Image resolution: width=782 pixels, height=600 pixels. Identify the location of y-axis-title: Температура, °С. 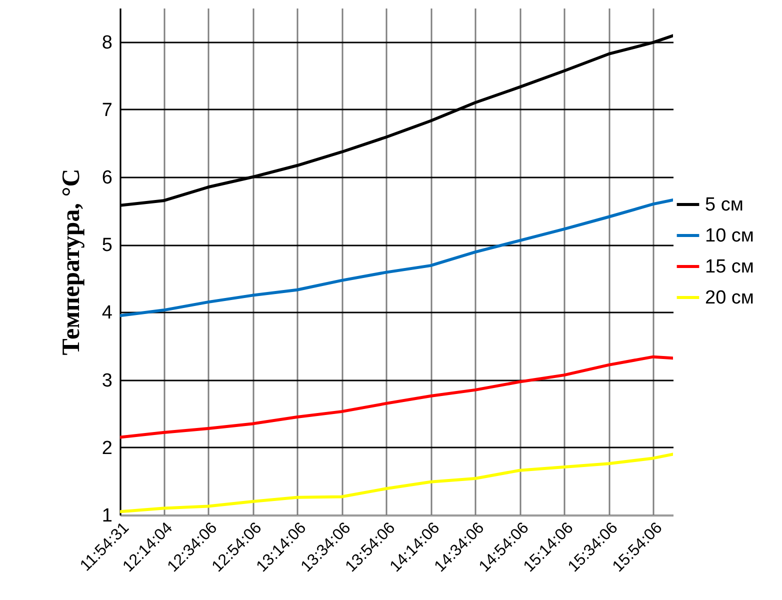
(71, 262).